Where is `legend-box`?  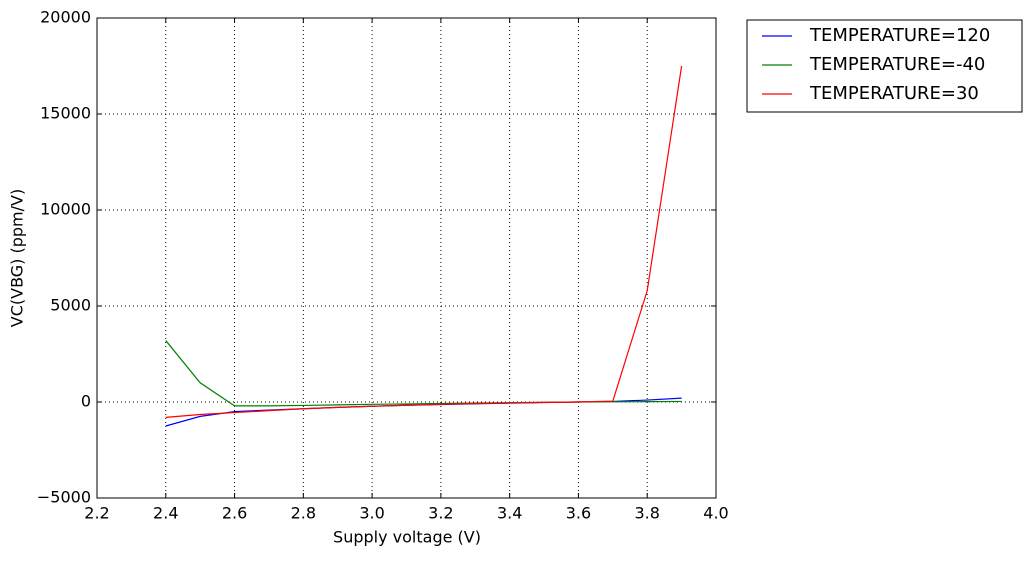
legend-box is located at coordinates (884, 66).